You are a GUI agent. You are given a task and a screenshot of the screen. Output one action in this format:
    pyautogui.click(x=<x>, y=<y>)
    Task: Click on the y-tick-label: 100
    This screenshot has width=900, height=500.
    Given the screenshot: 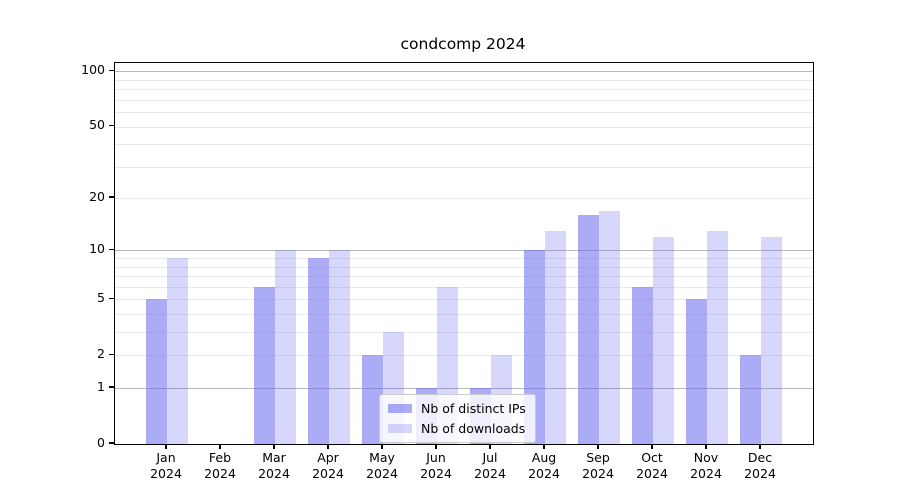 What is the action you would take?
    pyautogui.click(x=93, y=69)
    